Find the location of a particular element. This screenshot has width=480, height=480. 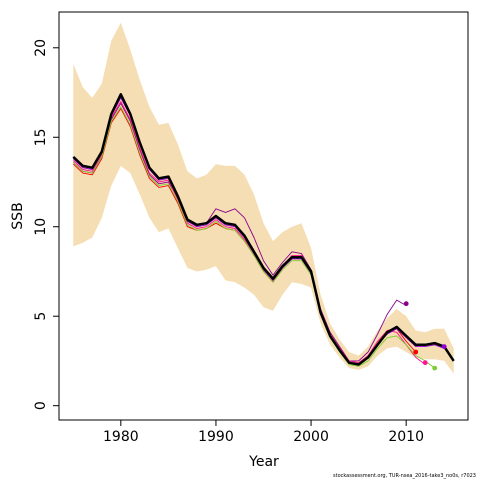

x-tick-label: 2010 is located at coordinates (406, 437).